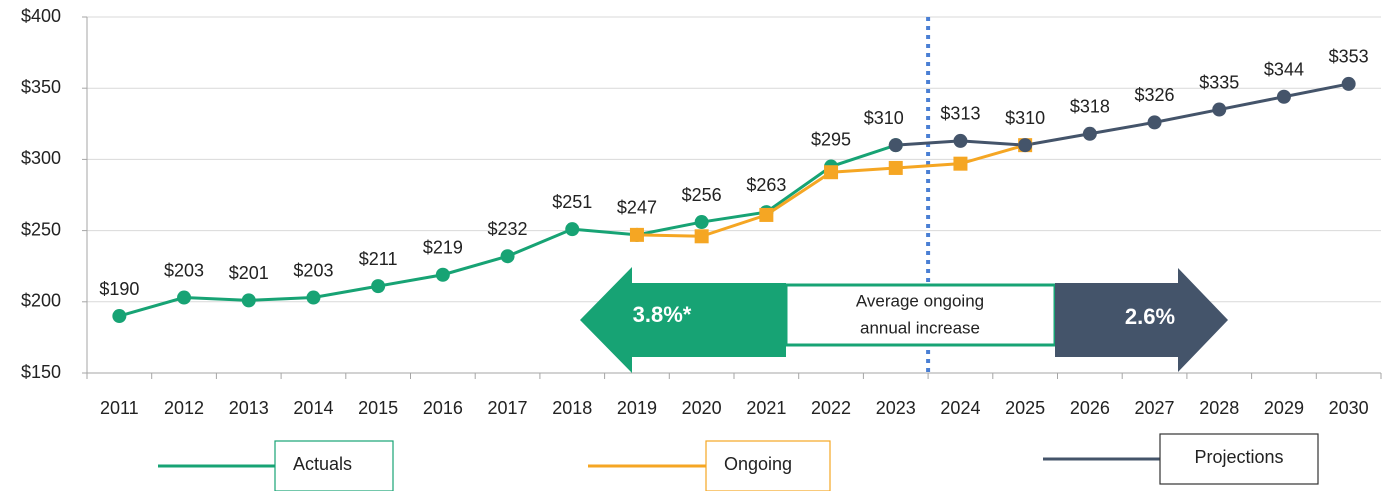 This screenshot has height=491, width=1395. Describe the element at coordinates (960, 114) in the screenshot. I see `data-label: $313` at that location.